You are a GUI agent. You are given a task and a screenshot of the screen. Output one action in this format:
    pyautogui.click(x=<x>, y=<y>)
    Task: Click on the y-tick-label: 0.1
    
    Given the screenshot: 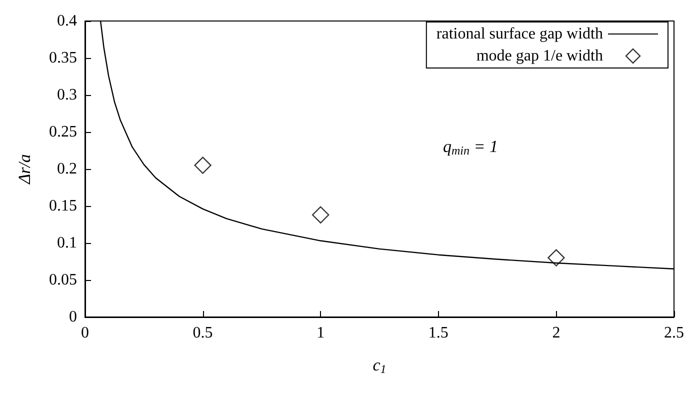 What is the action you would take?
    pyautogui.click(x=67, y=243)
    